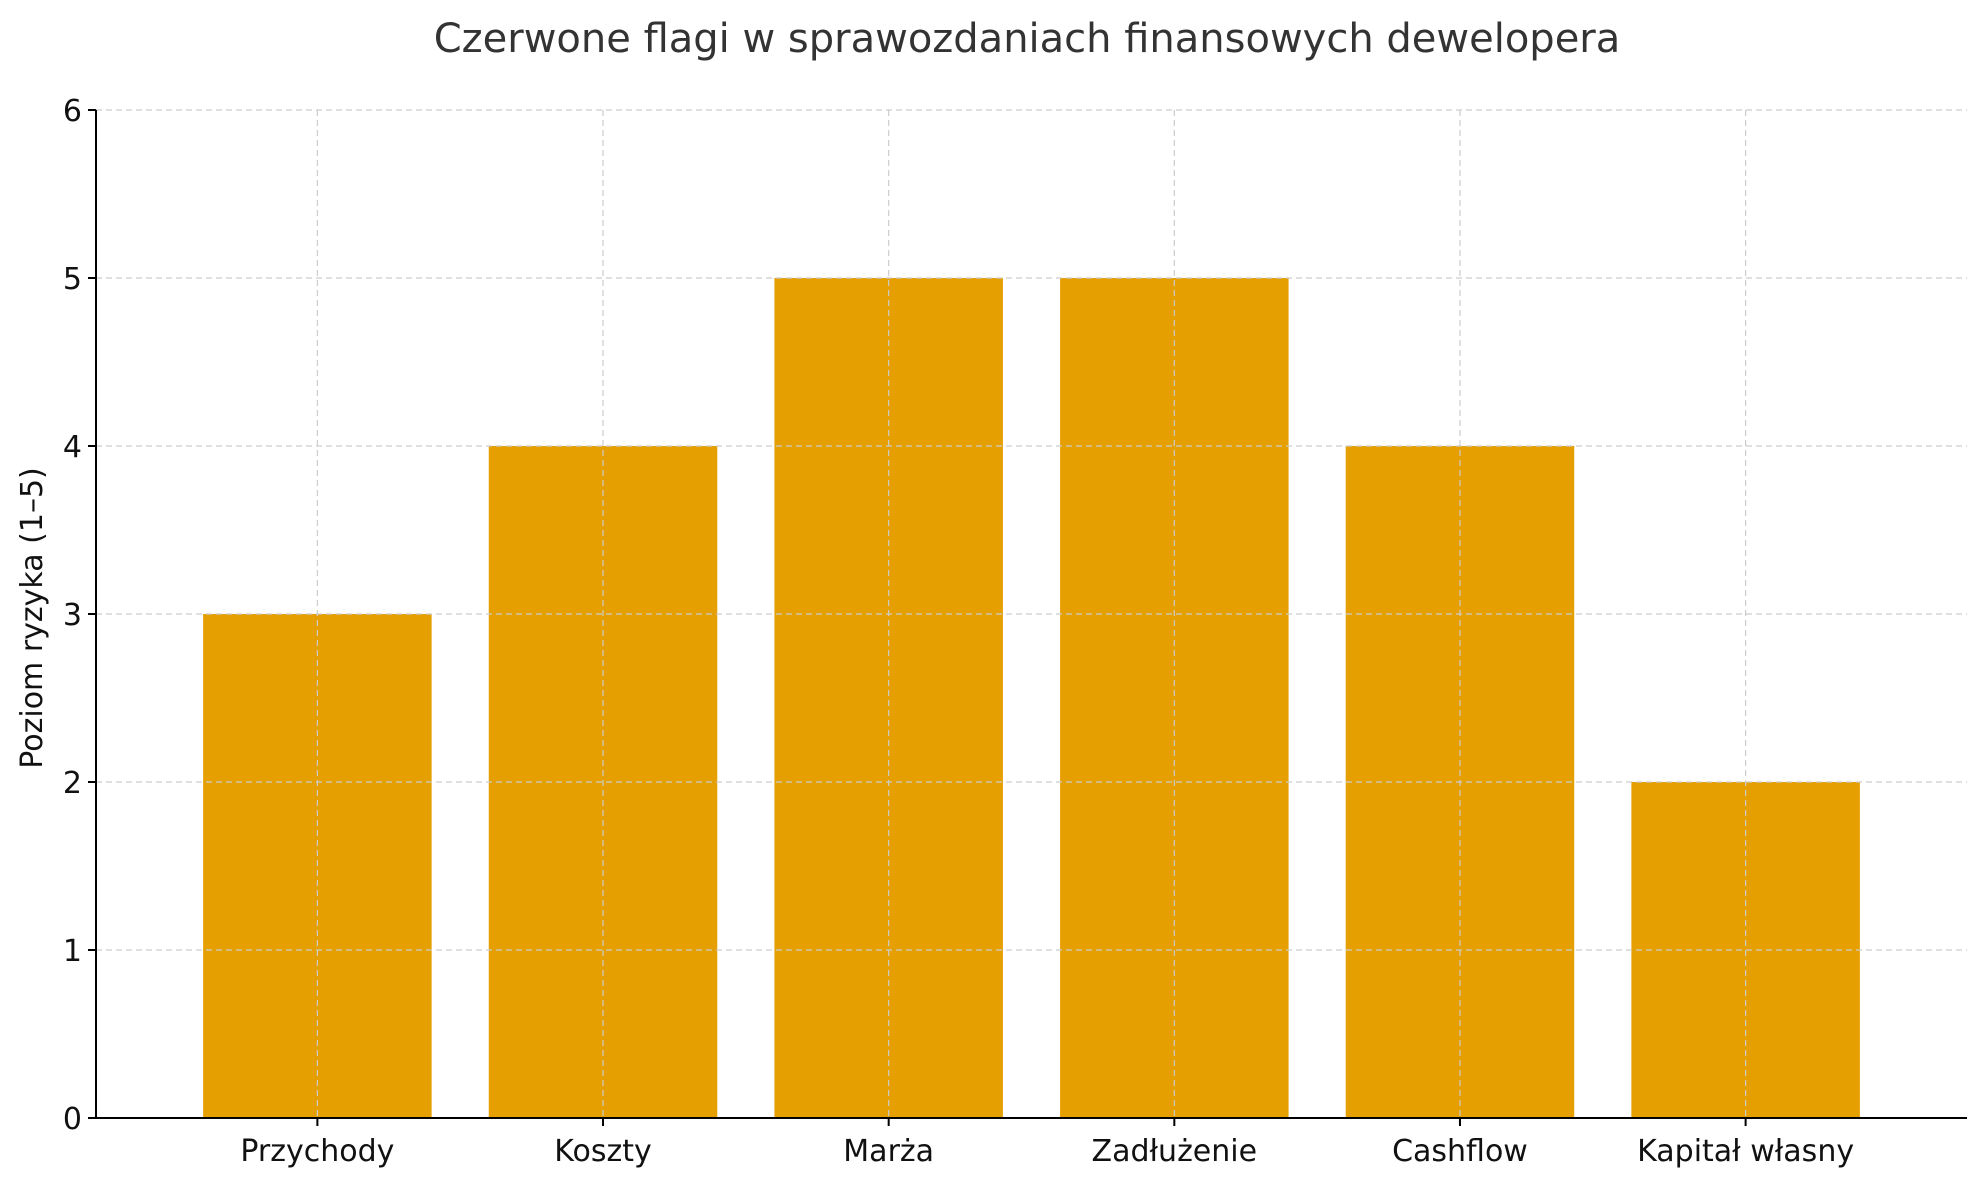 The width and height of the screenshot is (1979, 1179). I want to click on y-tick-label: 6, so click(72, 111).